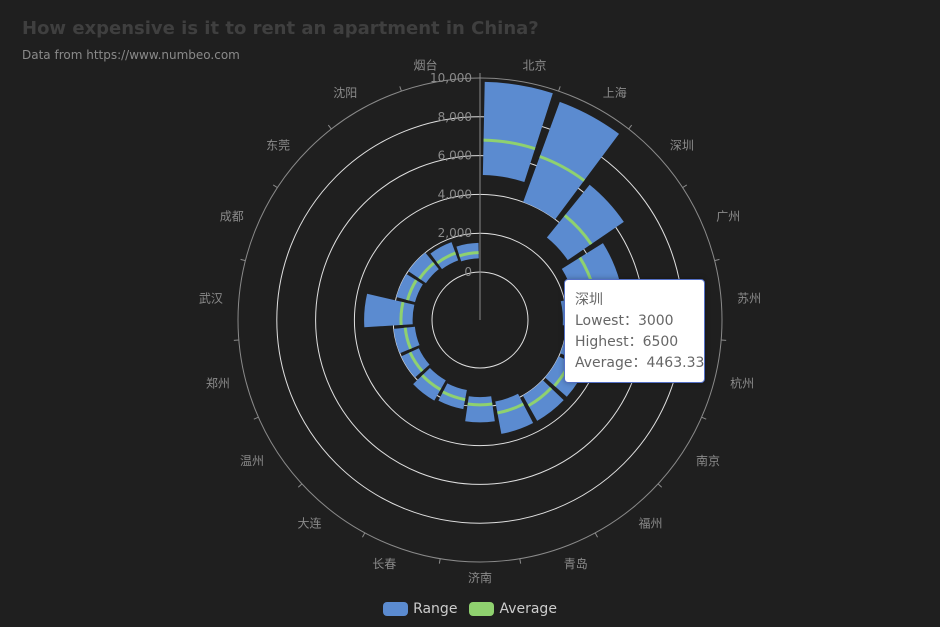 This screenshot has width=940, height=627. Describe the element at coordinates (384, 564) in the screenshot. I see `category-label: 长春` at that location.